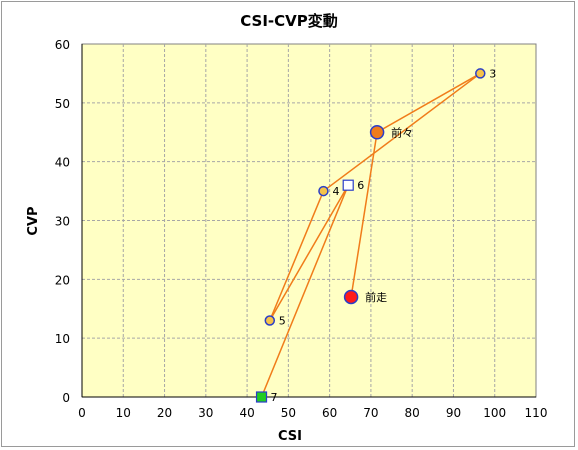  Describe the element at coordinates (536, 413) in the screenshot. I see `x-tick-label: 110` at that location.